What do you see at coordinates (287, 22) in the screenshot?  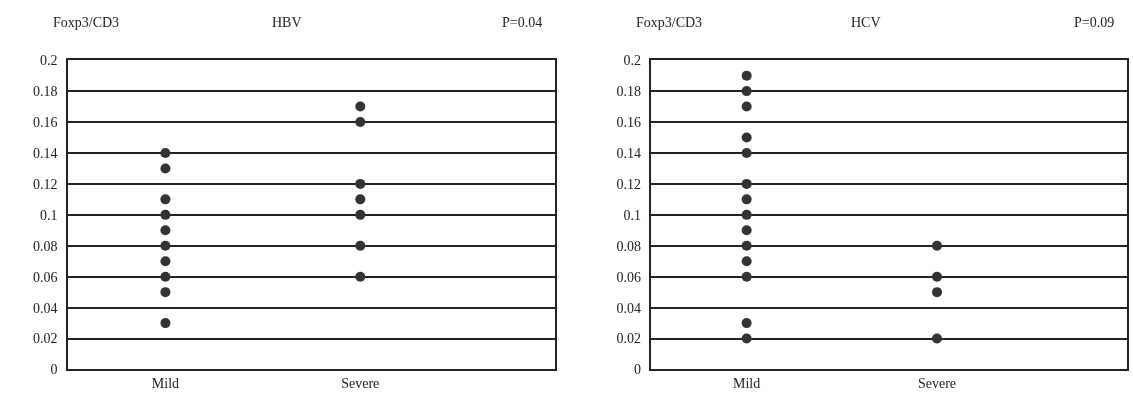 I see `chart-title: HBV` at bounding box center [287, 22].